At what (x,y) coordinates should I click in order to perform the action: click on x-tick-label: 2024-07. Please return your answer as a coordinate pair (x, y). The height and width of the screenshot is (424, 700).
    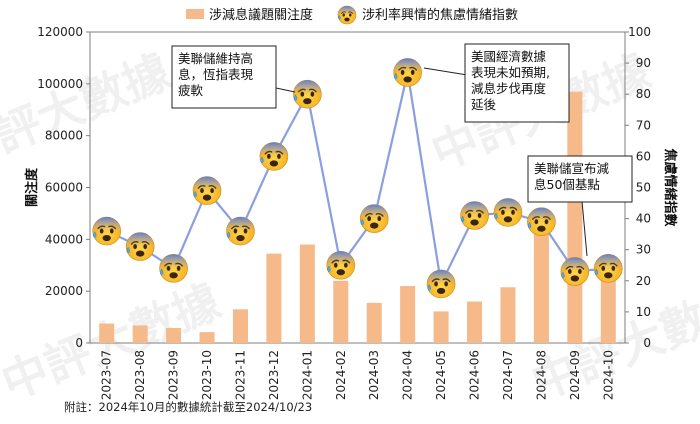
    Looking at the image, I should click on (508, 375).